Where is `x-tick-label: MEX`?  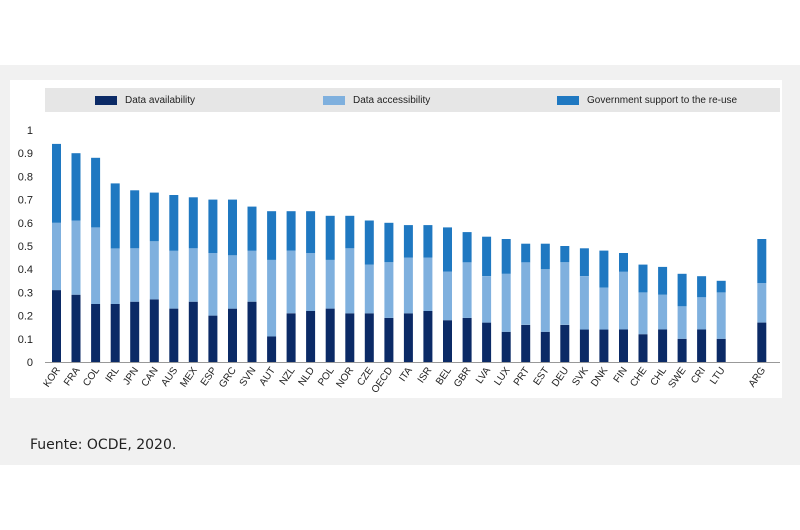 x-tick-label: MEX is located at coordinates (189, 377).